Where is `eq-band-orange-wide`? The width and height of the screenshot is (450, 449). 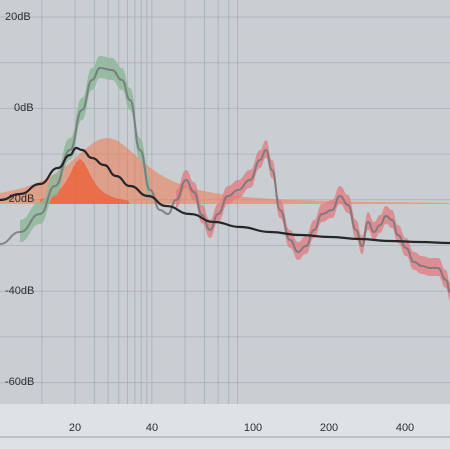
eq-band-orange-wide is located at coordinates (225, 171).